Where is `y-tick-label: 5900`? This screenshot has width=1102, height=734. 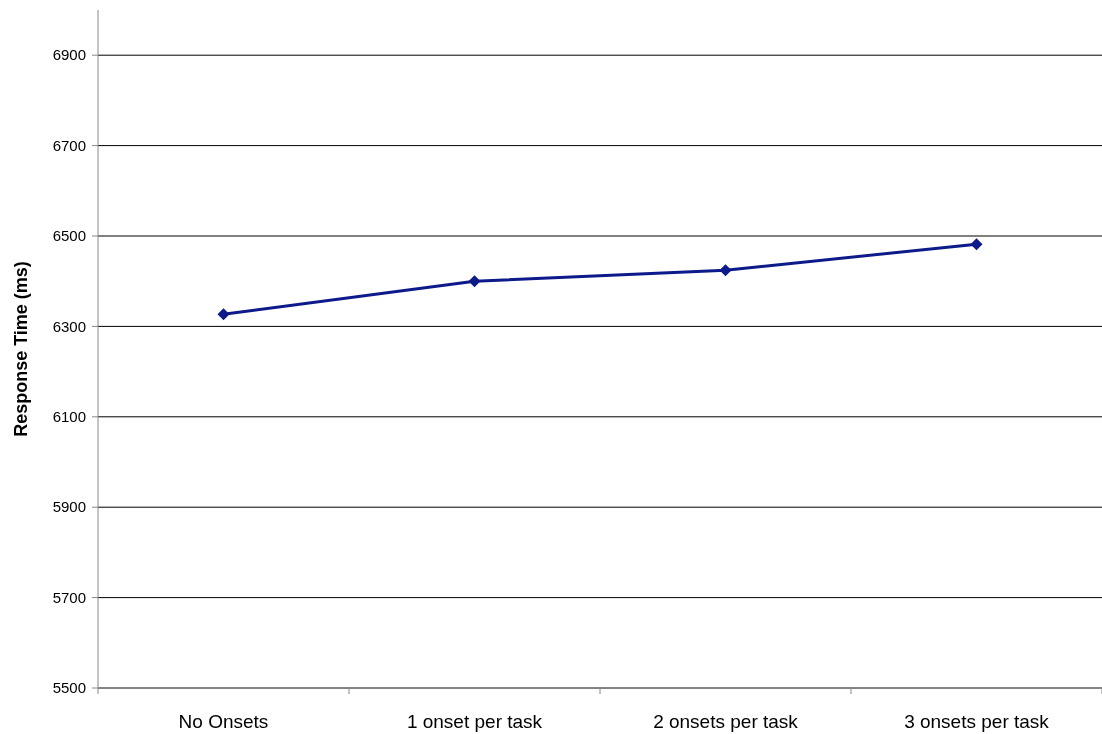
y-tick-label: 5900 is located at coordinates (69, 507).